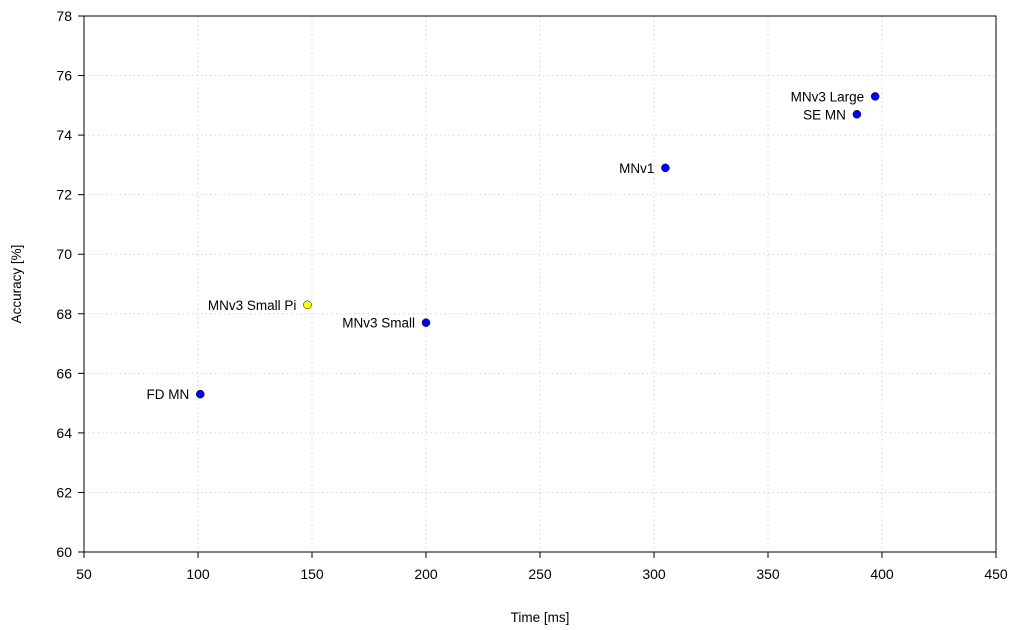 The image size is (1011, 630). Describe the element at coordinates (540, 574) in the screenshot. I see `x-tick-label: 250` at that location.